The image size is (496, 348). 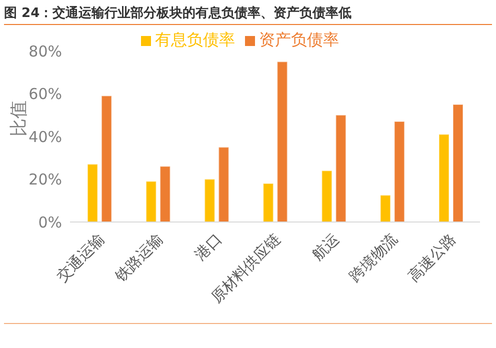 I want to click on legend-label: 资产负债率, so click(x=299, y=39).